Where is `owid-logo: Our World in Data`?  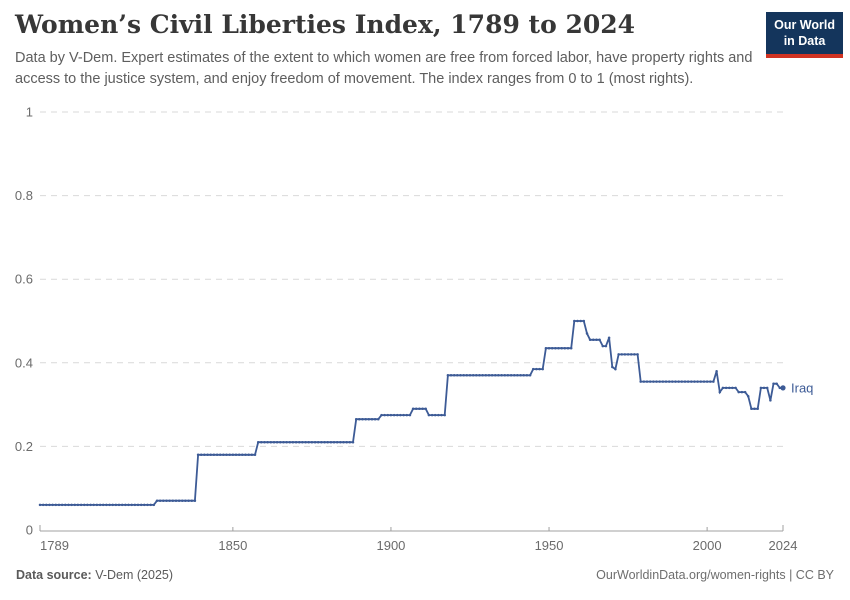 owid-logo: Our World in Data is located at coordinates (804, 35).